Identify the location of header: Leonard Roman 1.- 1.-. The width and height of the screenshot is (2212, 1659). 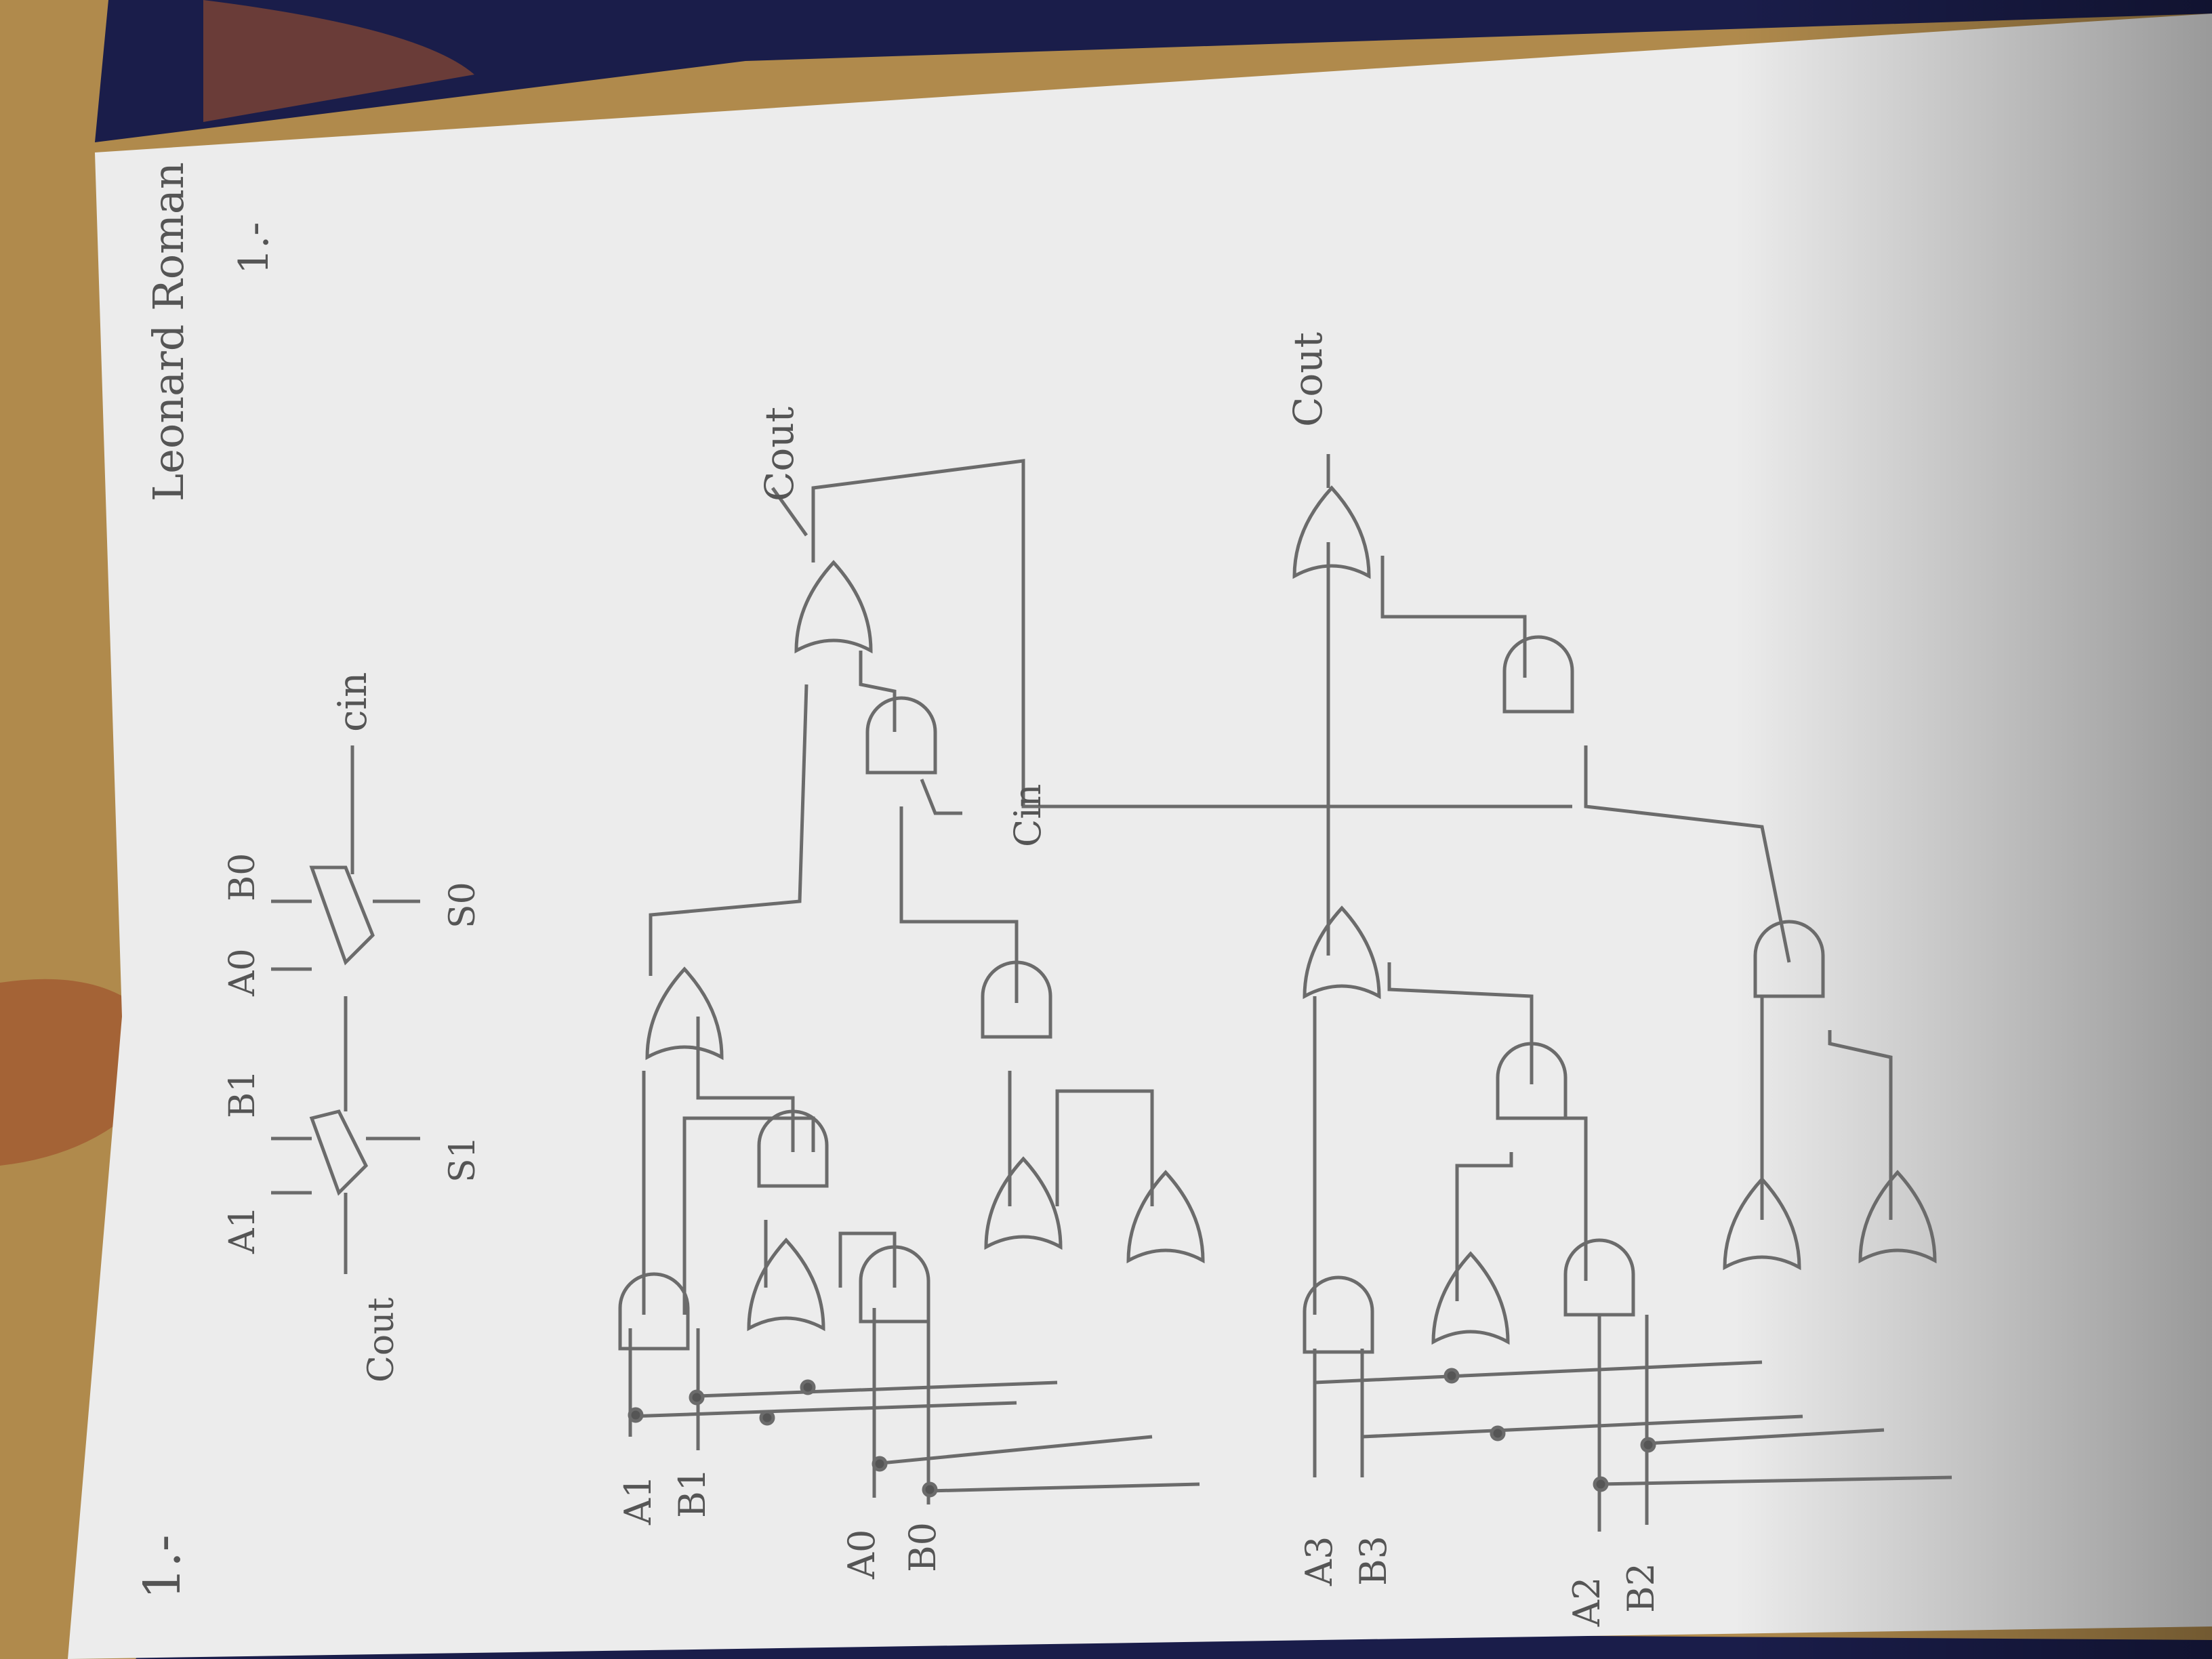
(206, 880).